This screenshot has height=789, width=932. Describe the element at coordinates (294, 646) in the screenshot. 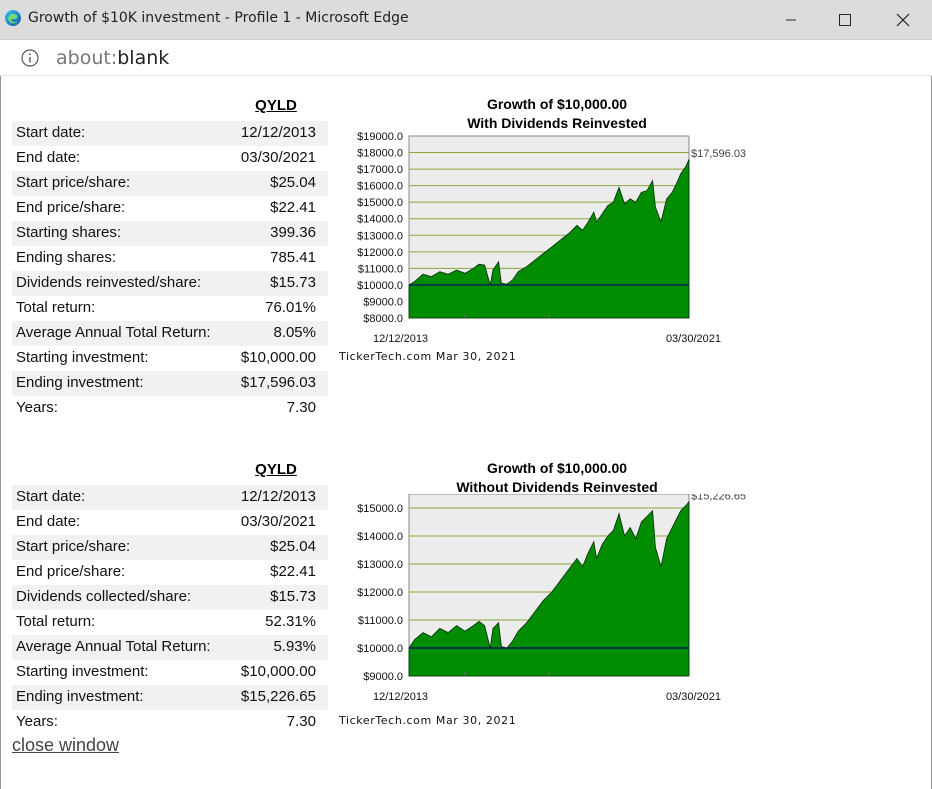

I see `stat-value: 5.93%` at that location.